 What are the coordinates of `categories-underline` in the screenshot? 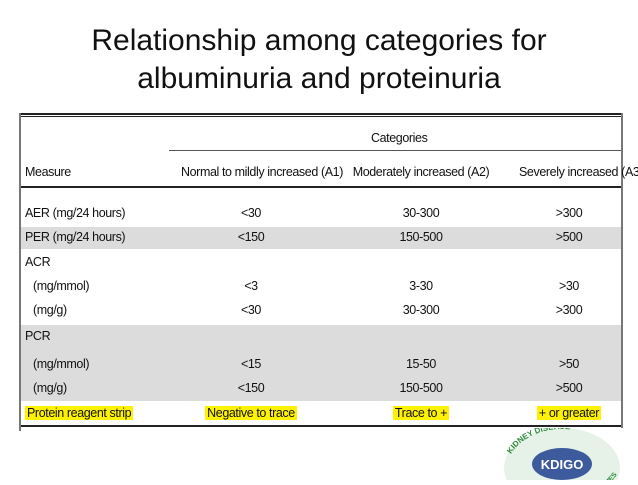 It's located at (395, 150).